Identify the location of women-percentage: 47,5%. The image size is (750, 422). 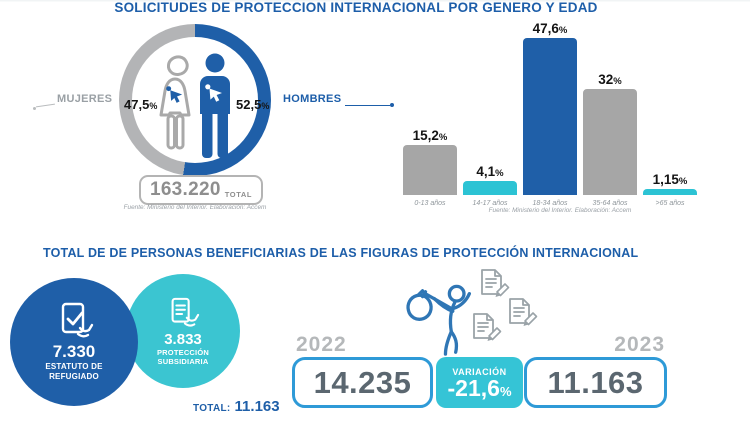
(141, 104).